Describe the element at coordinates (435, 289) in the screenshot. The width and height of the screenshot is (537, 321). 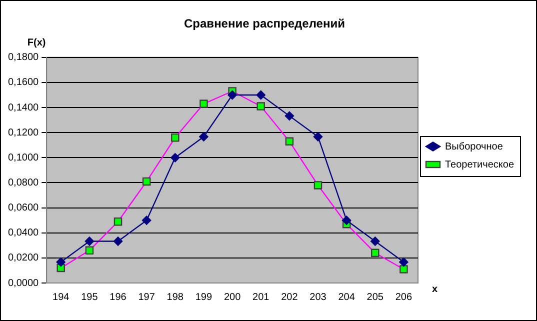
I see `x-axis-title: x` at that location.